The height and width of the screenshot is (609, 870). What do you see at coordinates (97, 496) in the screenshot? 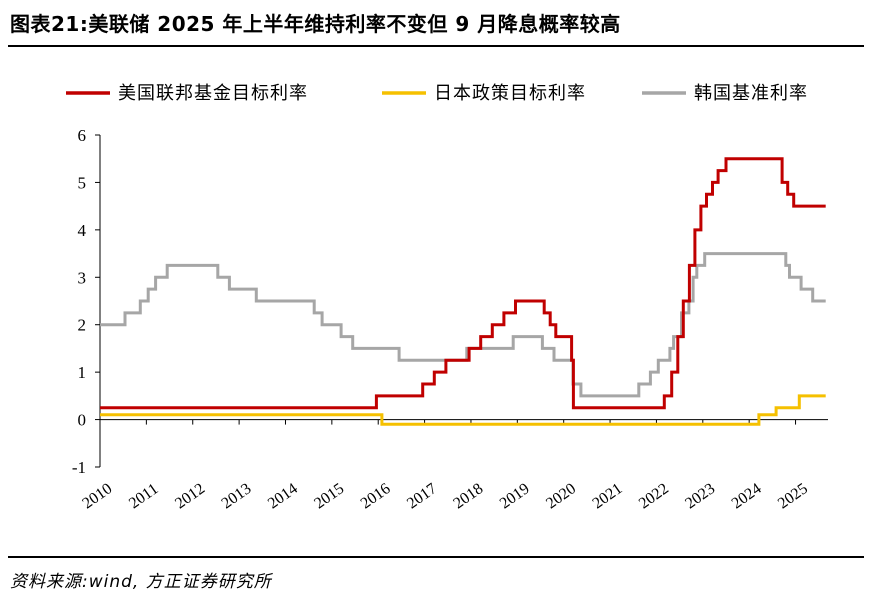
I see `x-tick-label: 2010` at bounding box center [97, 496].